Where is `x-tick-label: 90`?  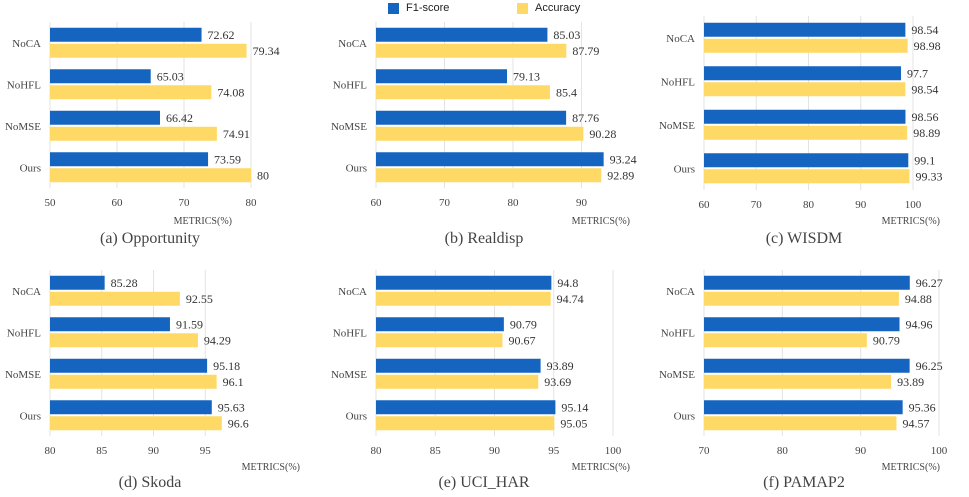
x-tick-label: 90 is located at coordinates (582, 203).